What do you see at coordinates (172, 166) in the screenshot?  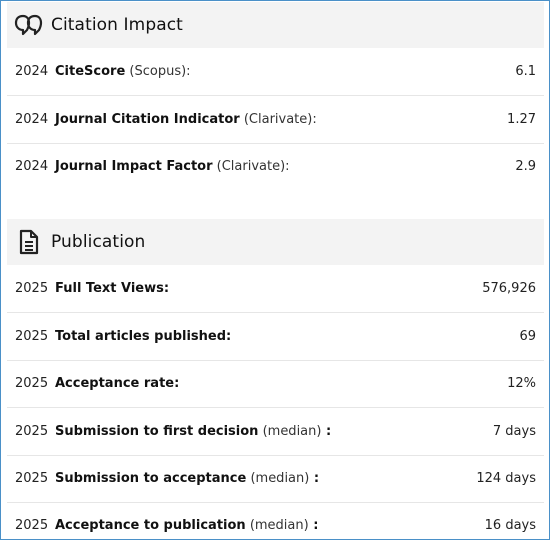 I see `metric-label: Journal Impact Factor (Clarivate):` at bounding box center [172, 166].